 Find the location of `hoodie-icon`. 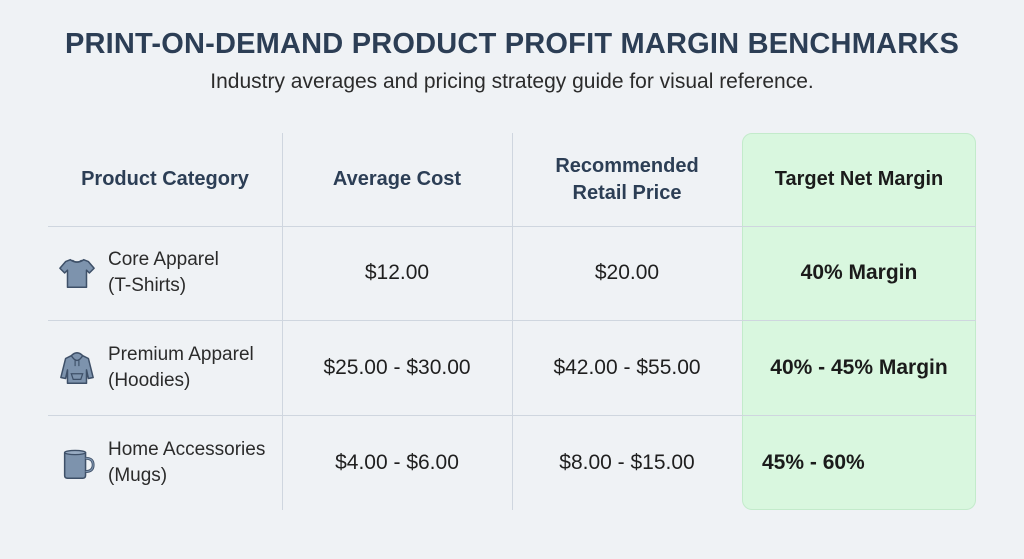

hoodie-icon is located at coordinates (77, 367).